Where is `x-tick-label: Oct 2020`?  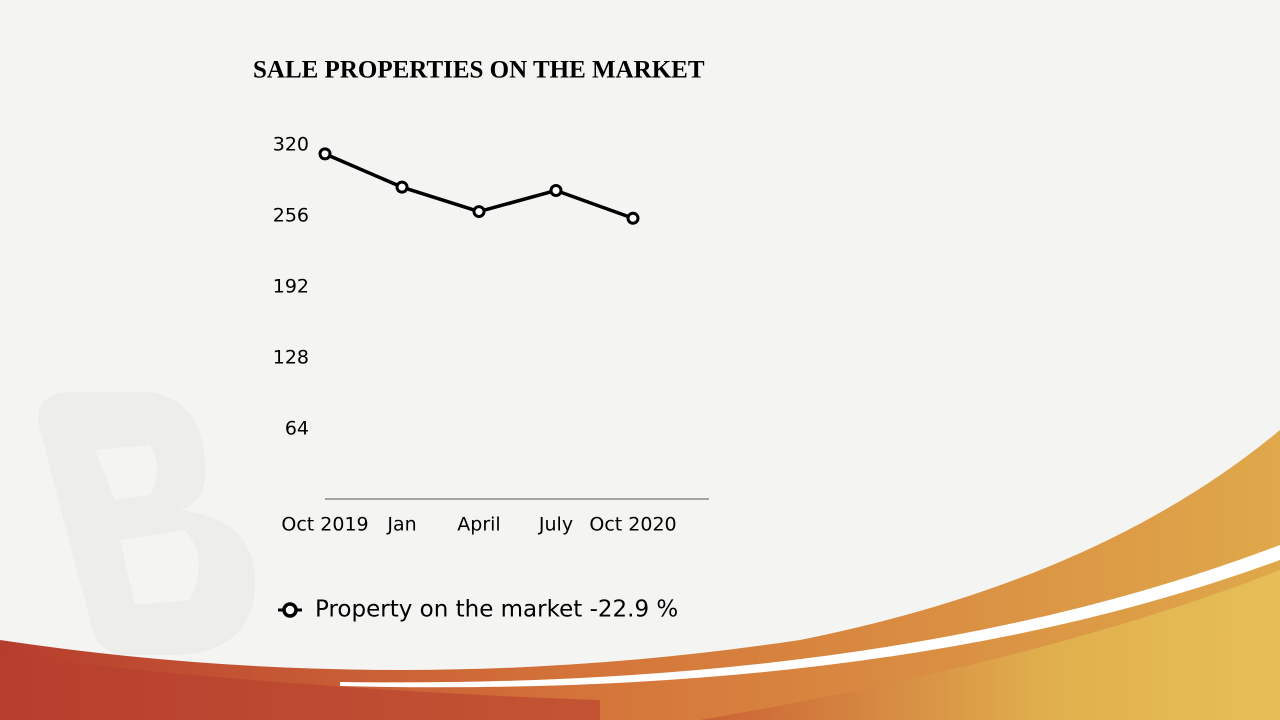
x-tick-label: Oct 2020 is located at coordinates (632, 525).